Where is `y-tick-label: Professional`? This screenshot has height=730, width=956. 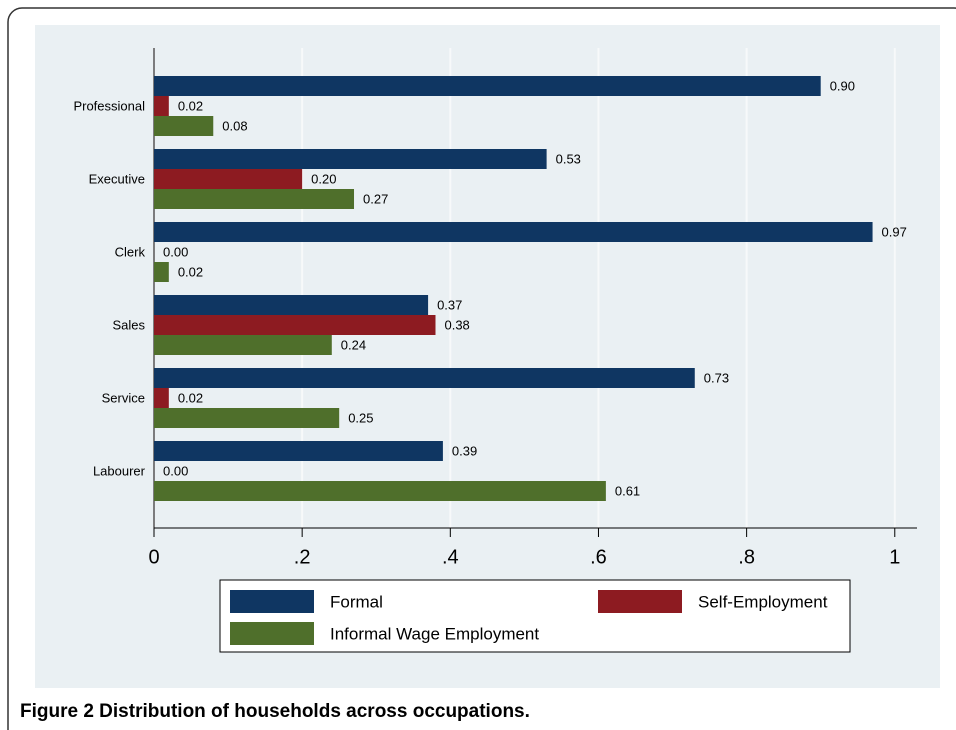
y-tick-label: Professional is located at coordinates (109, 105).